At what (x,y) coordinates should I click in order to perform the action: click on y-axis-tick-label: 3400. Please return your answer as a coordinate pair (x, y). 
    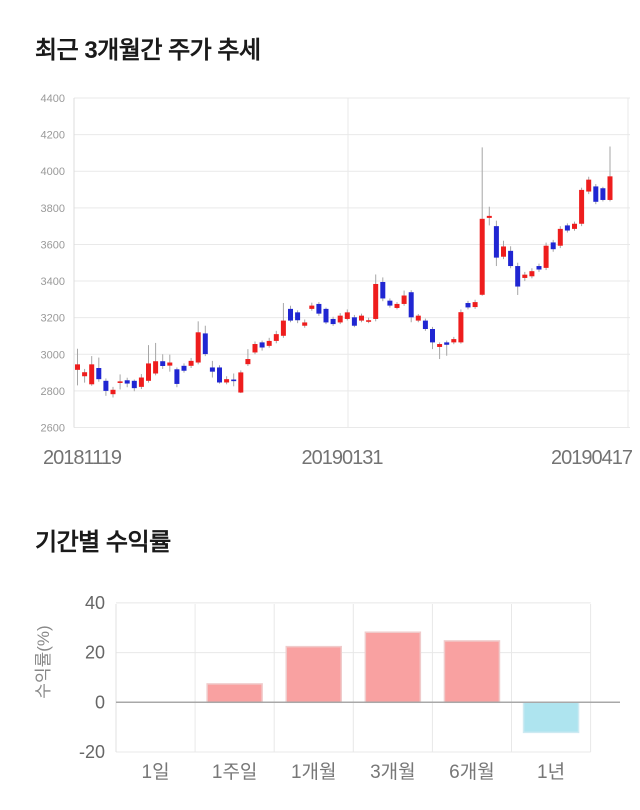
    Looking at the image, I should click on (53, 282).